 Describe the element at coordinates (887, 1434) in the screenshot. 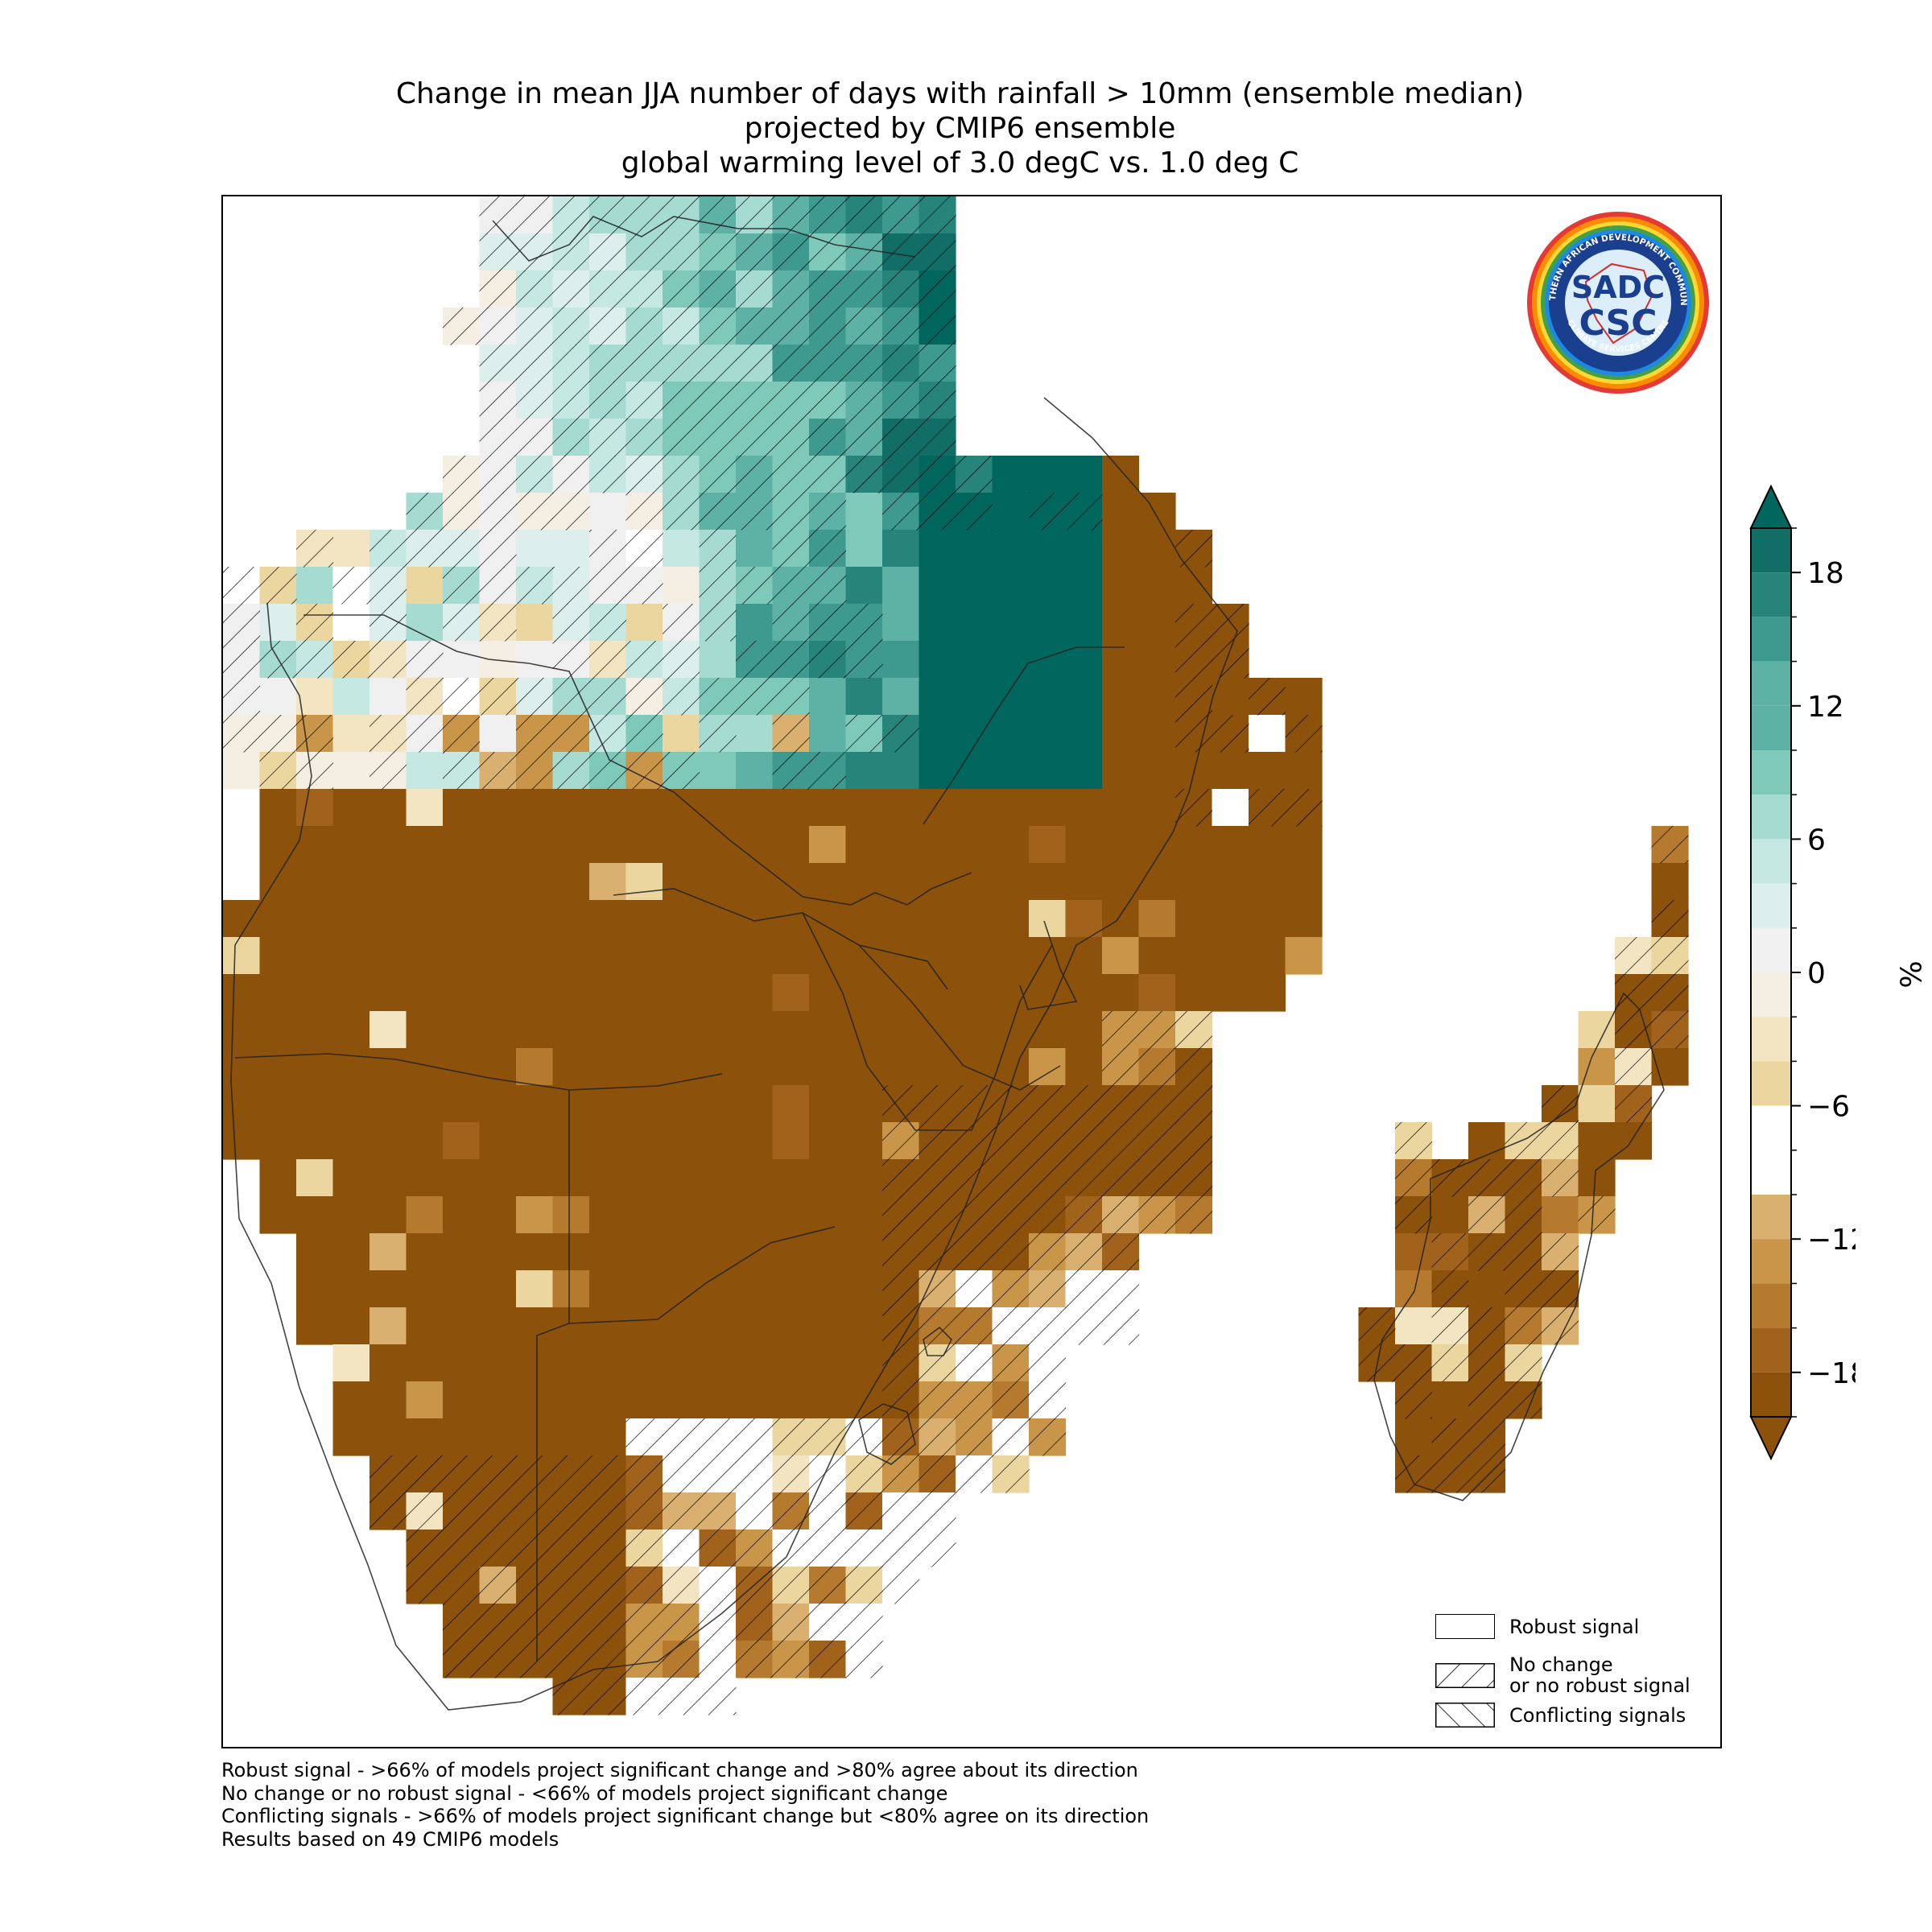

I see `border-lesotho` at that location.